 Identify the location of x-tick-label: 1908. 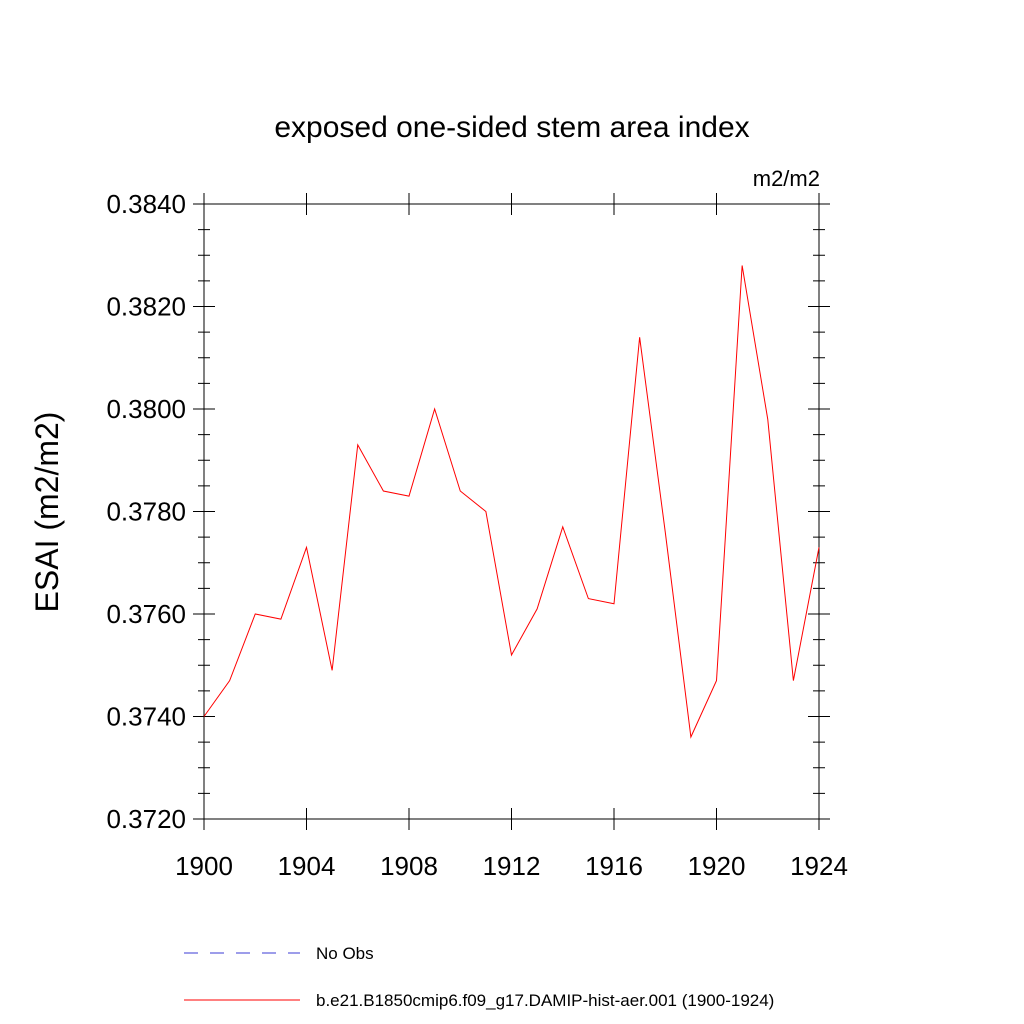
(409, 866).